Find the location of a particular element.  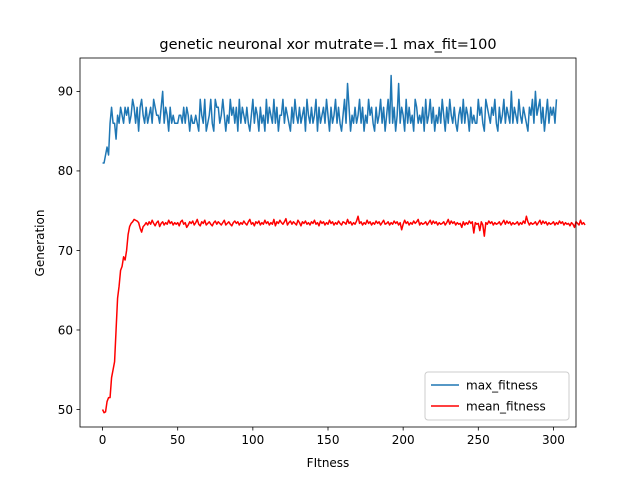

y-tick-label: 70 is located at coordinates (65, 251).